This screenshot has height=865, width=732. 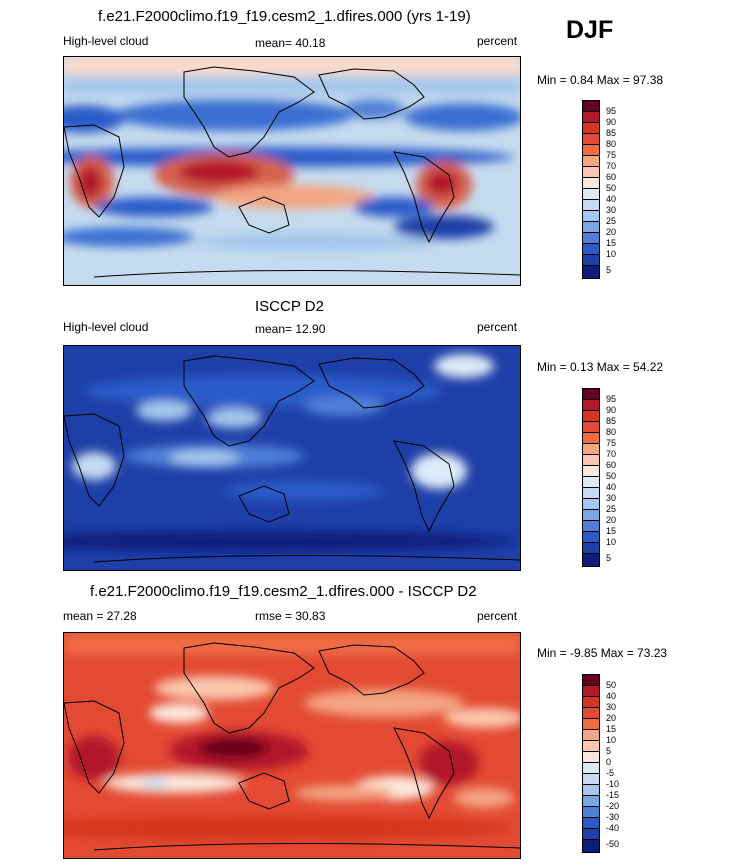 What do you see at coordinates (611, 740) in the screenshot?
I see `panel3-colorbar-tick: 10` at bounding box center [611, 740].